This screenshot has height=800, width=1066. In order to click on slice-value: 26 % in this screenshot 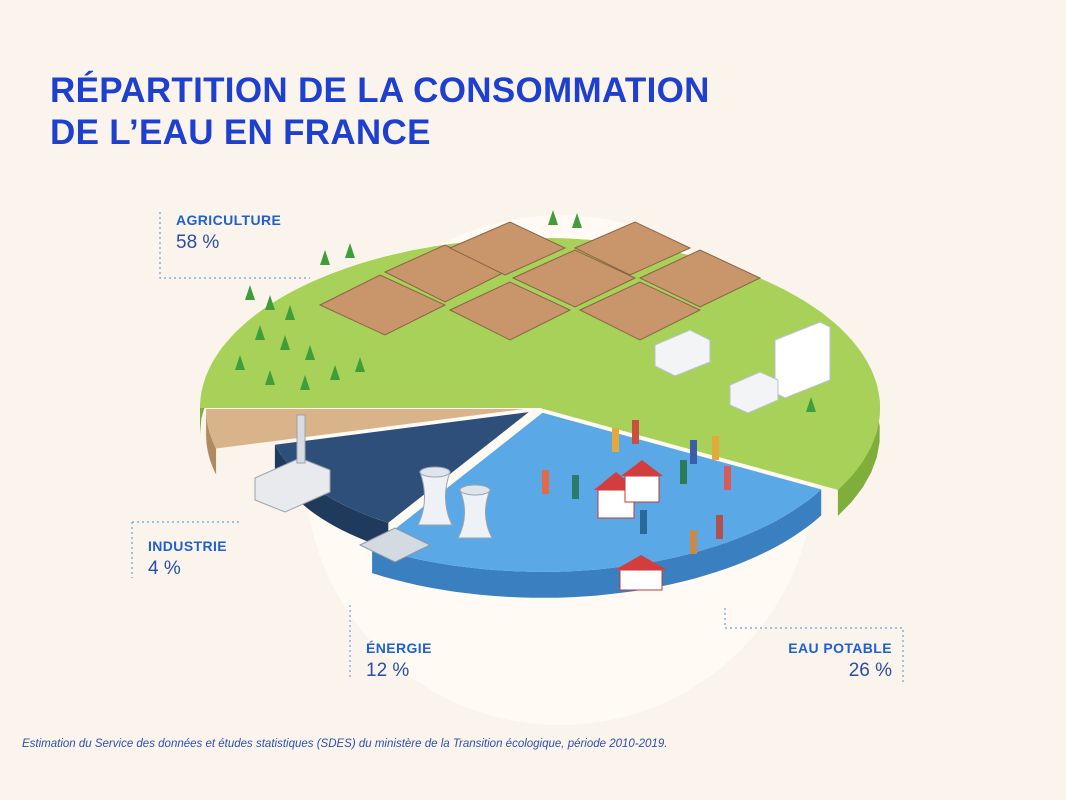, I will do `click(870, 670)`.